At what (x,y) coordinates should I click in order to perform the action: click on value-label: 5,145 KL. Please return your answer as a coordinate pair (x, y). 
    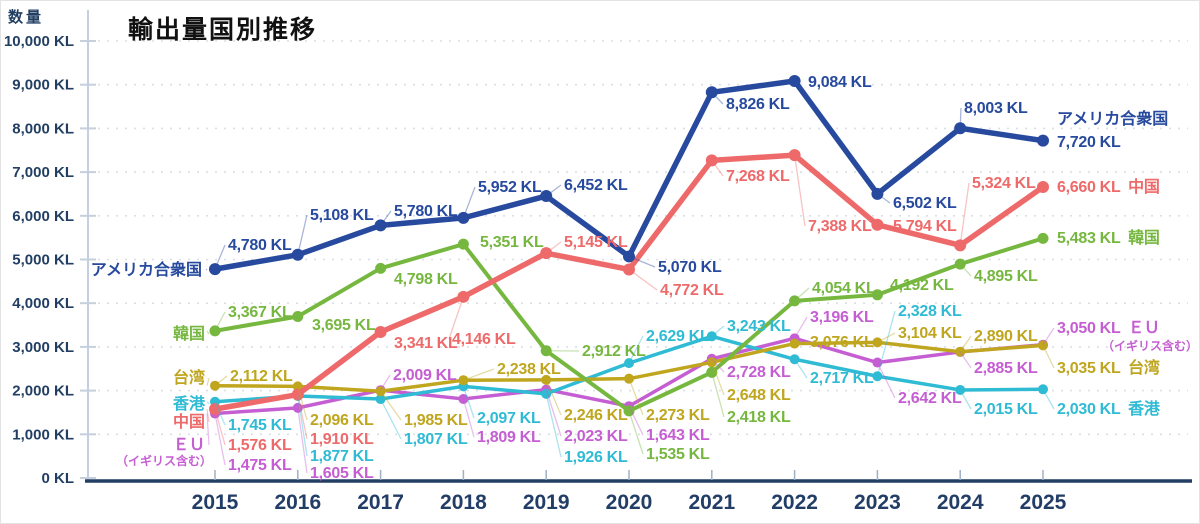
    Looking at the image, I should click on (596, 242).